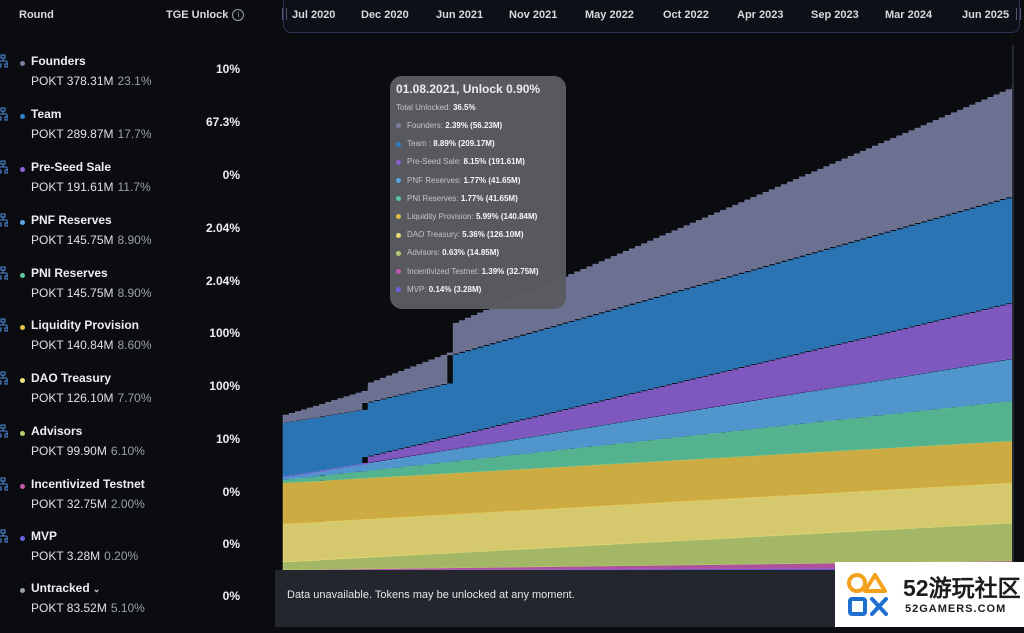 The width and height of the screenshot is (1024, 633). I want to click on round-row: Founders POKT 378.31M 23.1% 10%, so click(137, 80).